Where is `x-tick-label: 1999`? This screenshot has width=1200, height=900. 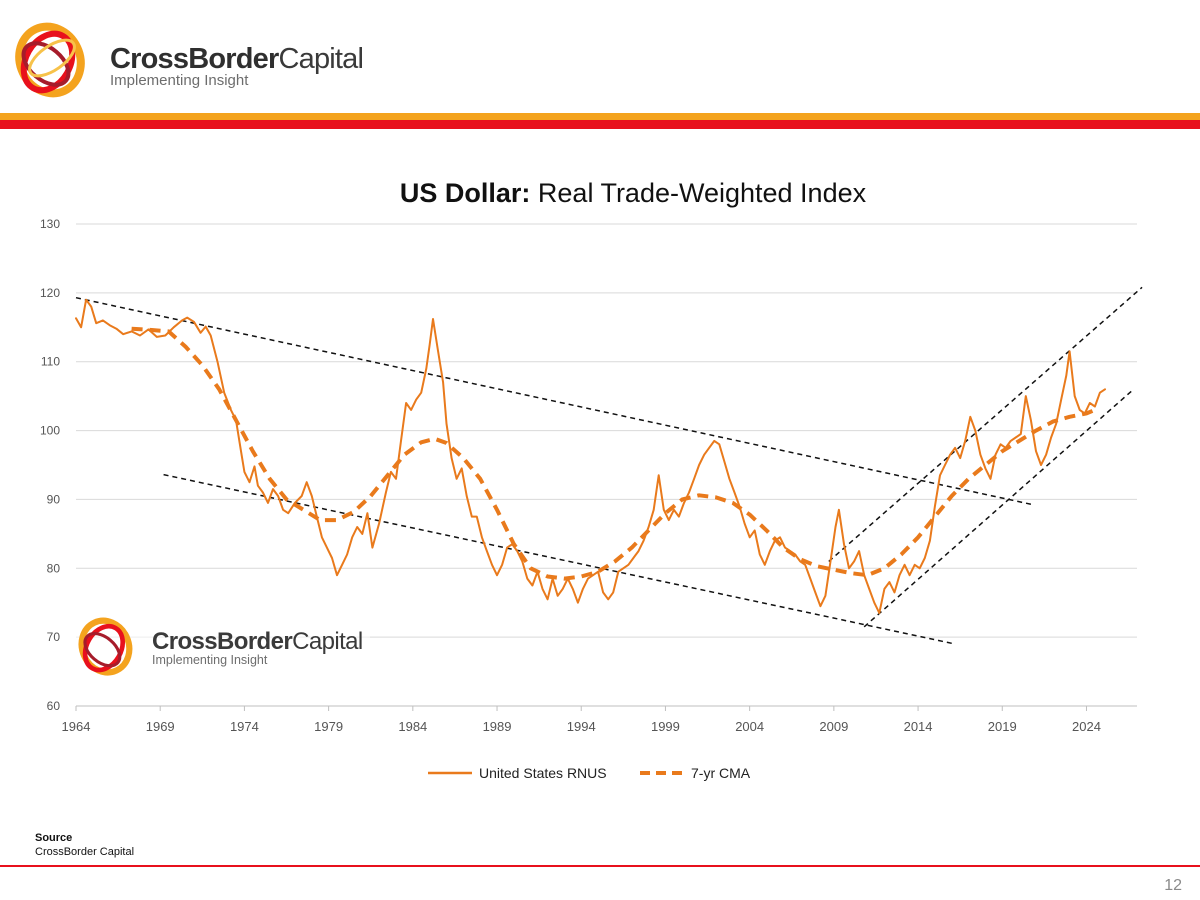 x-tick-label: 1999 is located at coordinates (665, 726).